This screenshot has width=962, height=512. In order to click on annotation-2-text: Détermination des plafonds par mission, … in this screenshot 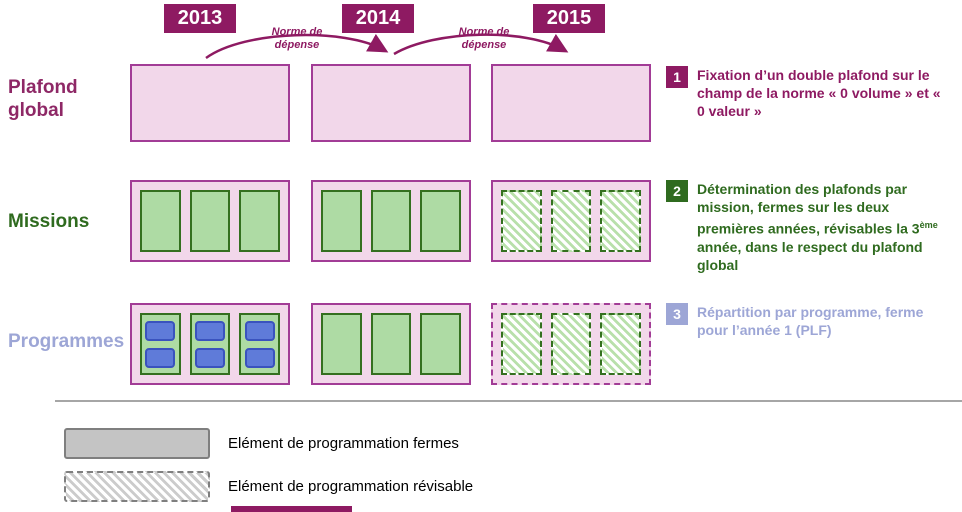, I will do `click(817, 227)`.